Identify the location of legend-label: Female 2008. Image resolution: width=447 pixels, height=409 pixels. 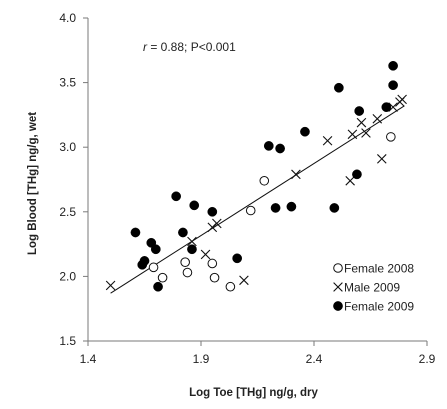
(379, 269).